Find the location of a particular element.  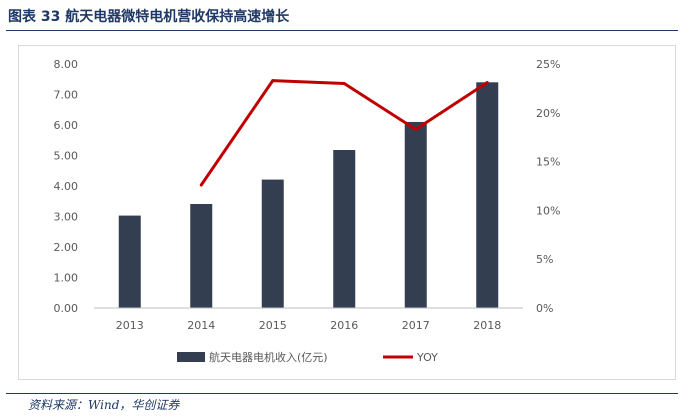

y-right-tick-label: 20% is located at coordinates (548, 113).